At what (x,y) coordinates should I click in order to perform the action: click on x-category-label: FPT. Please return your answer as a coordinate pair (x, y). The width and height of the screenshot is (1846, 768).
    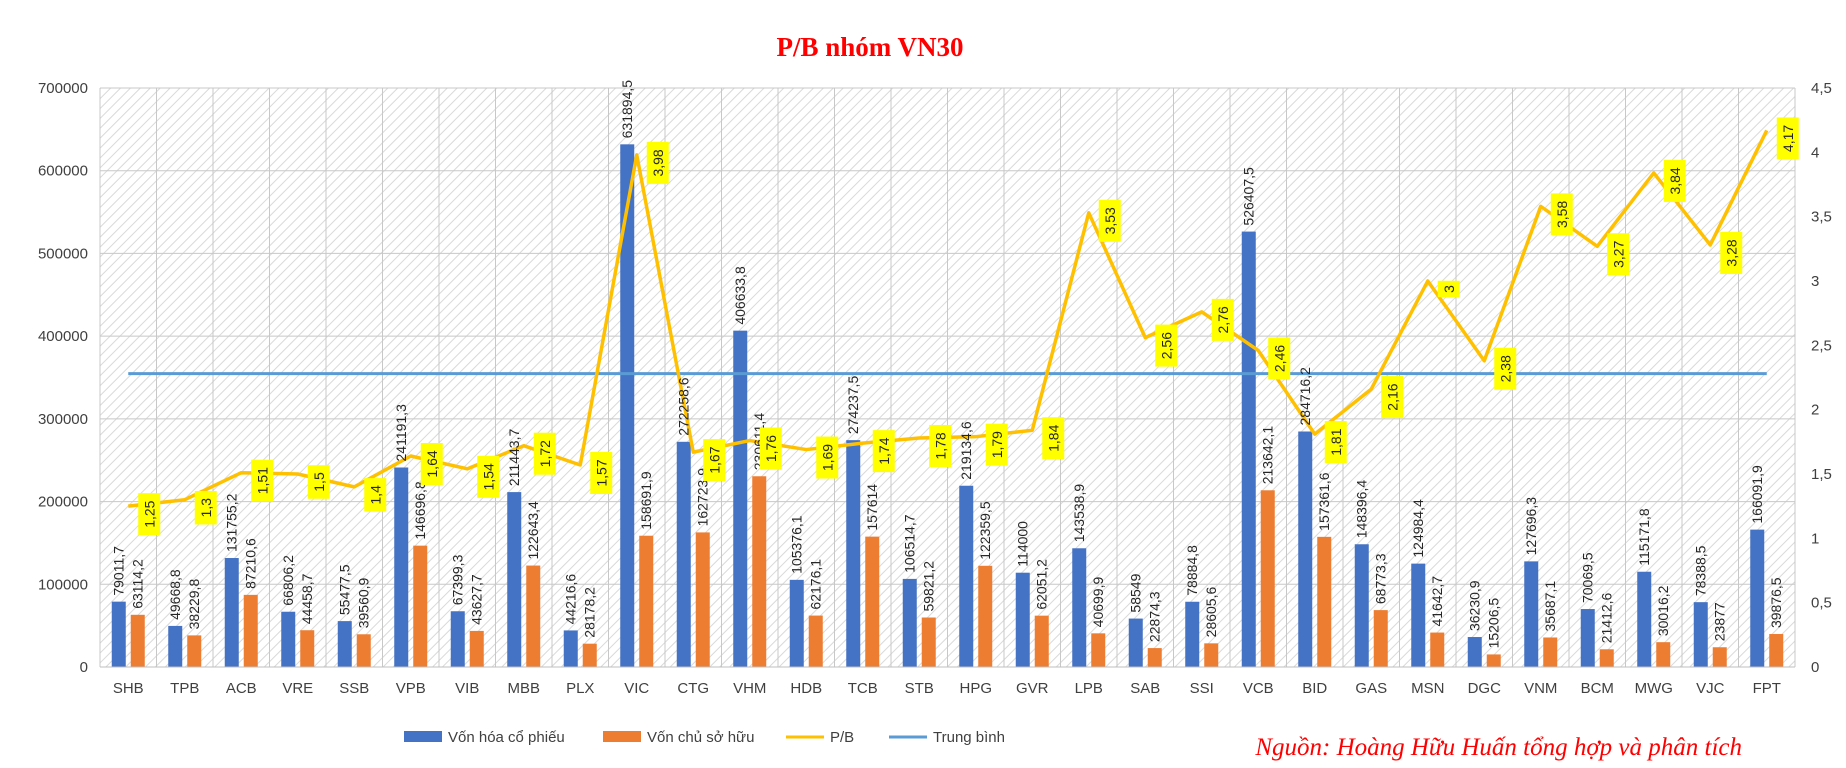
    Looking at the image, I should click on (1767, 688).